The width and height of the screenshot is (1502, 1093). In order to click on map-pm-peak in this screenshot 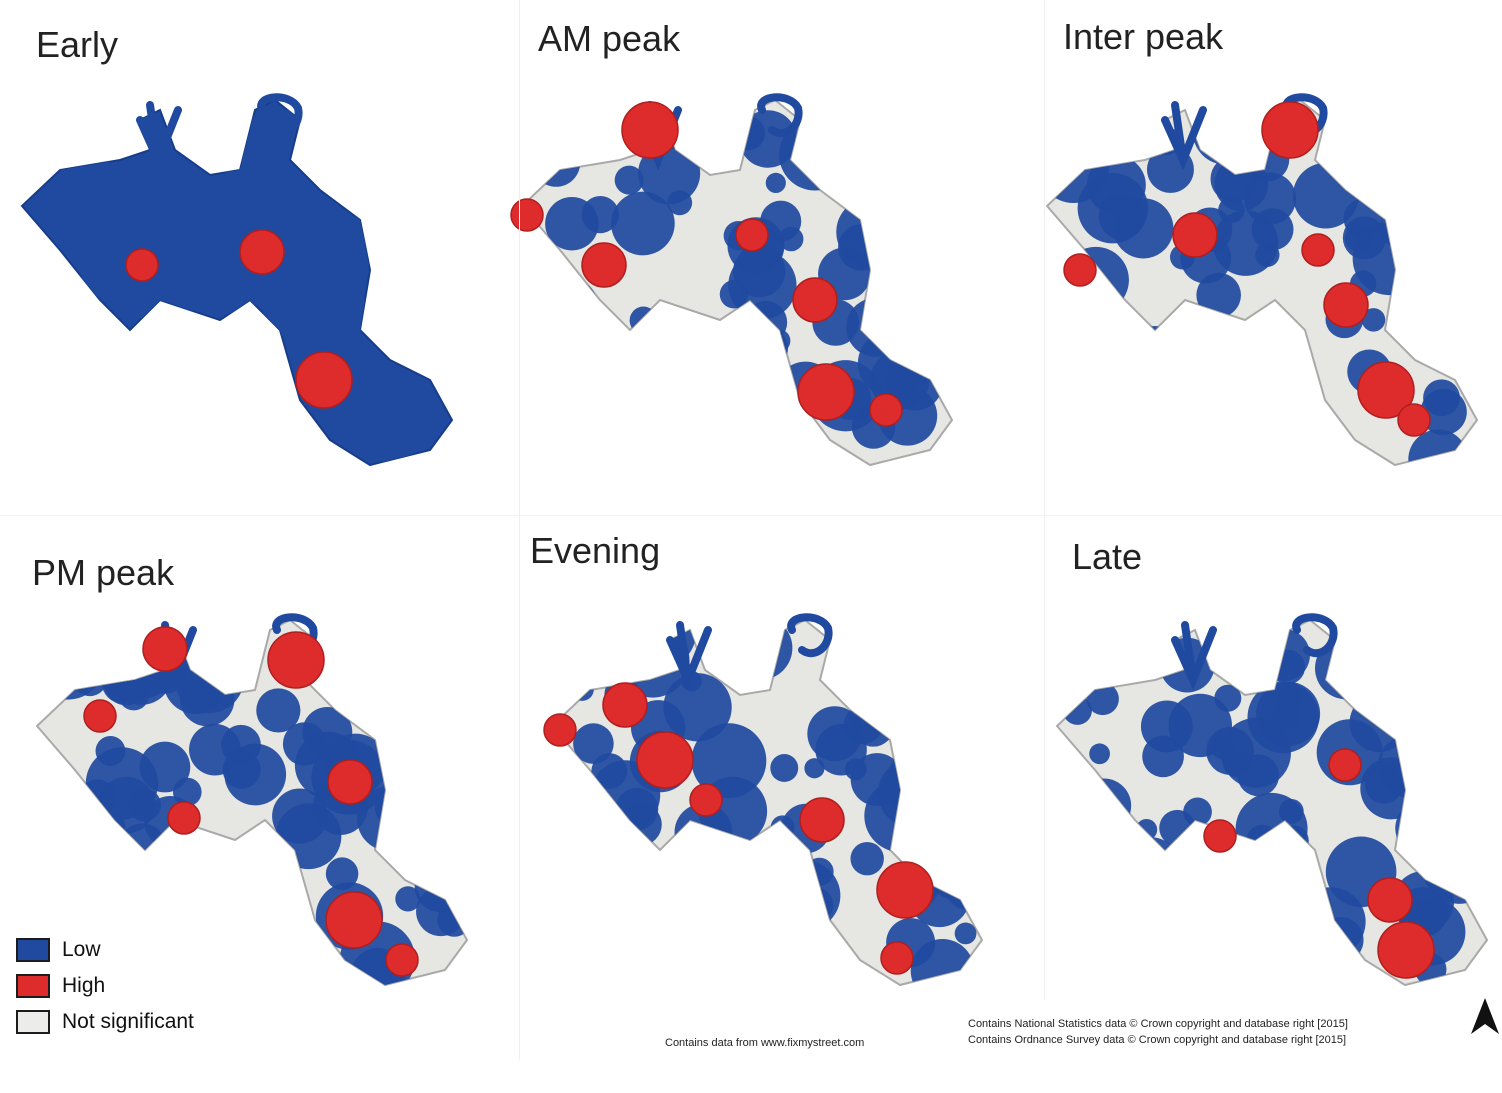, I will do `click(252, 800)`.